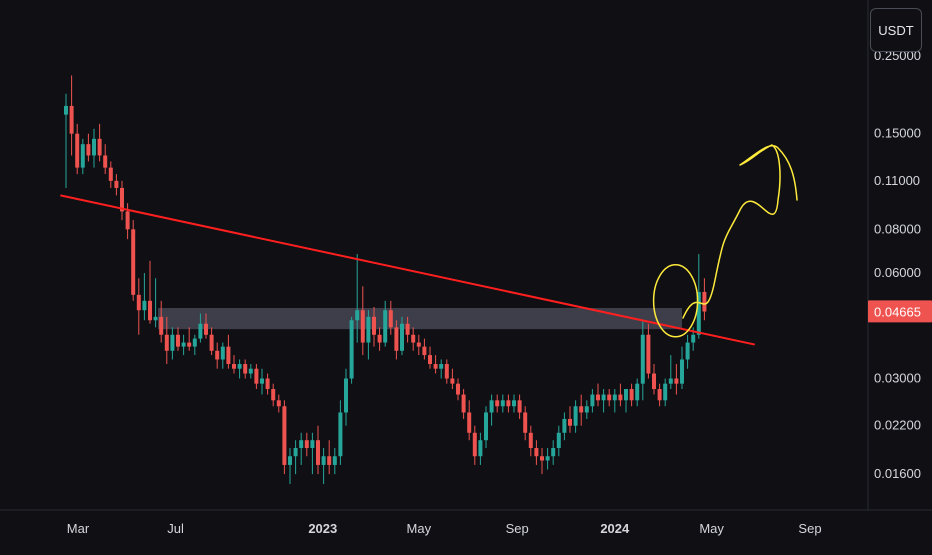  What do you see at coordinates (444, 528) in the screenshot?
I see `time-axis: Mar Jul 2023 May Sep 2024 May Sep` at bounding box center [444, 528].